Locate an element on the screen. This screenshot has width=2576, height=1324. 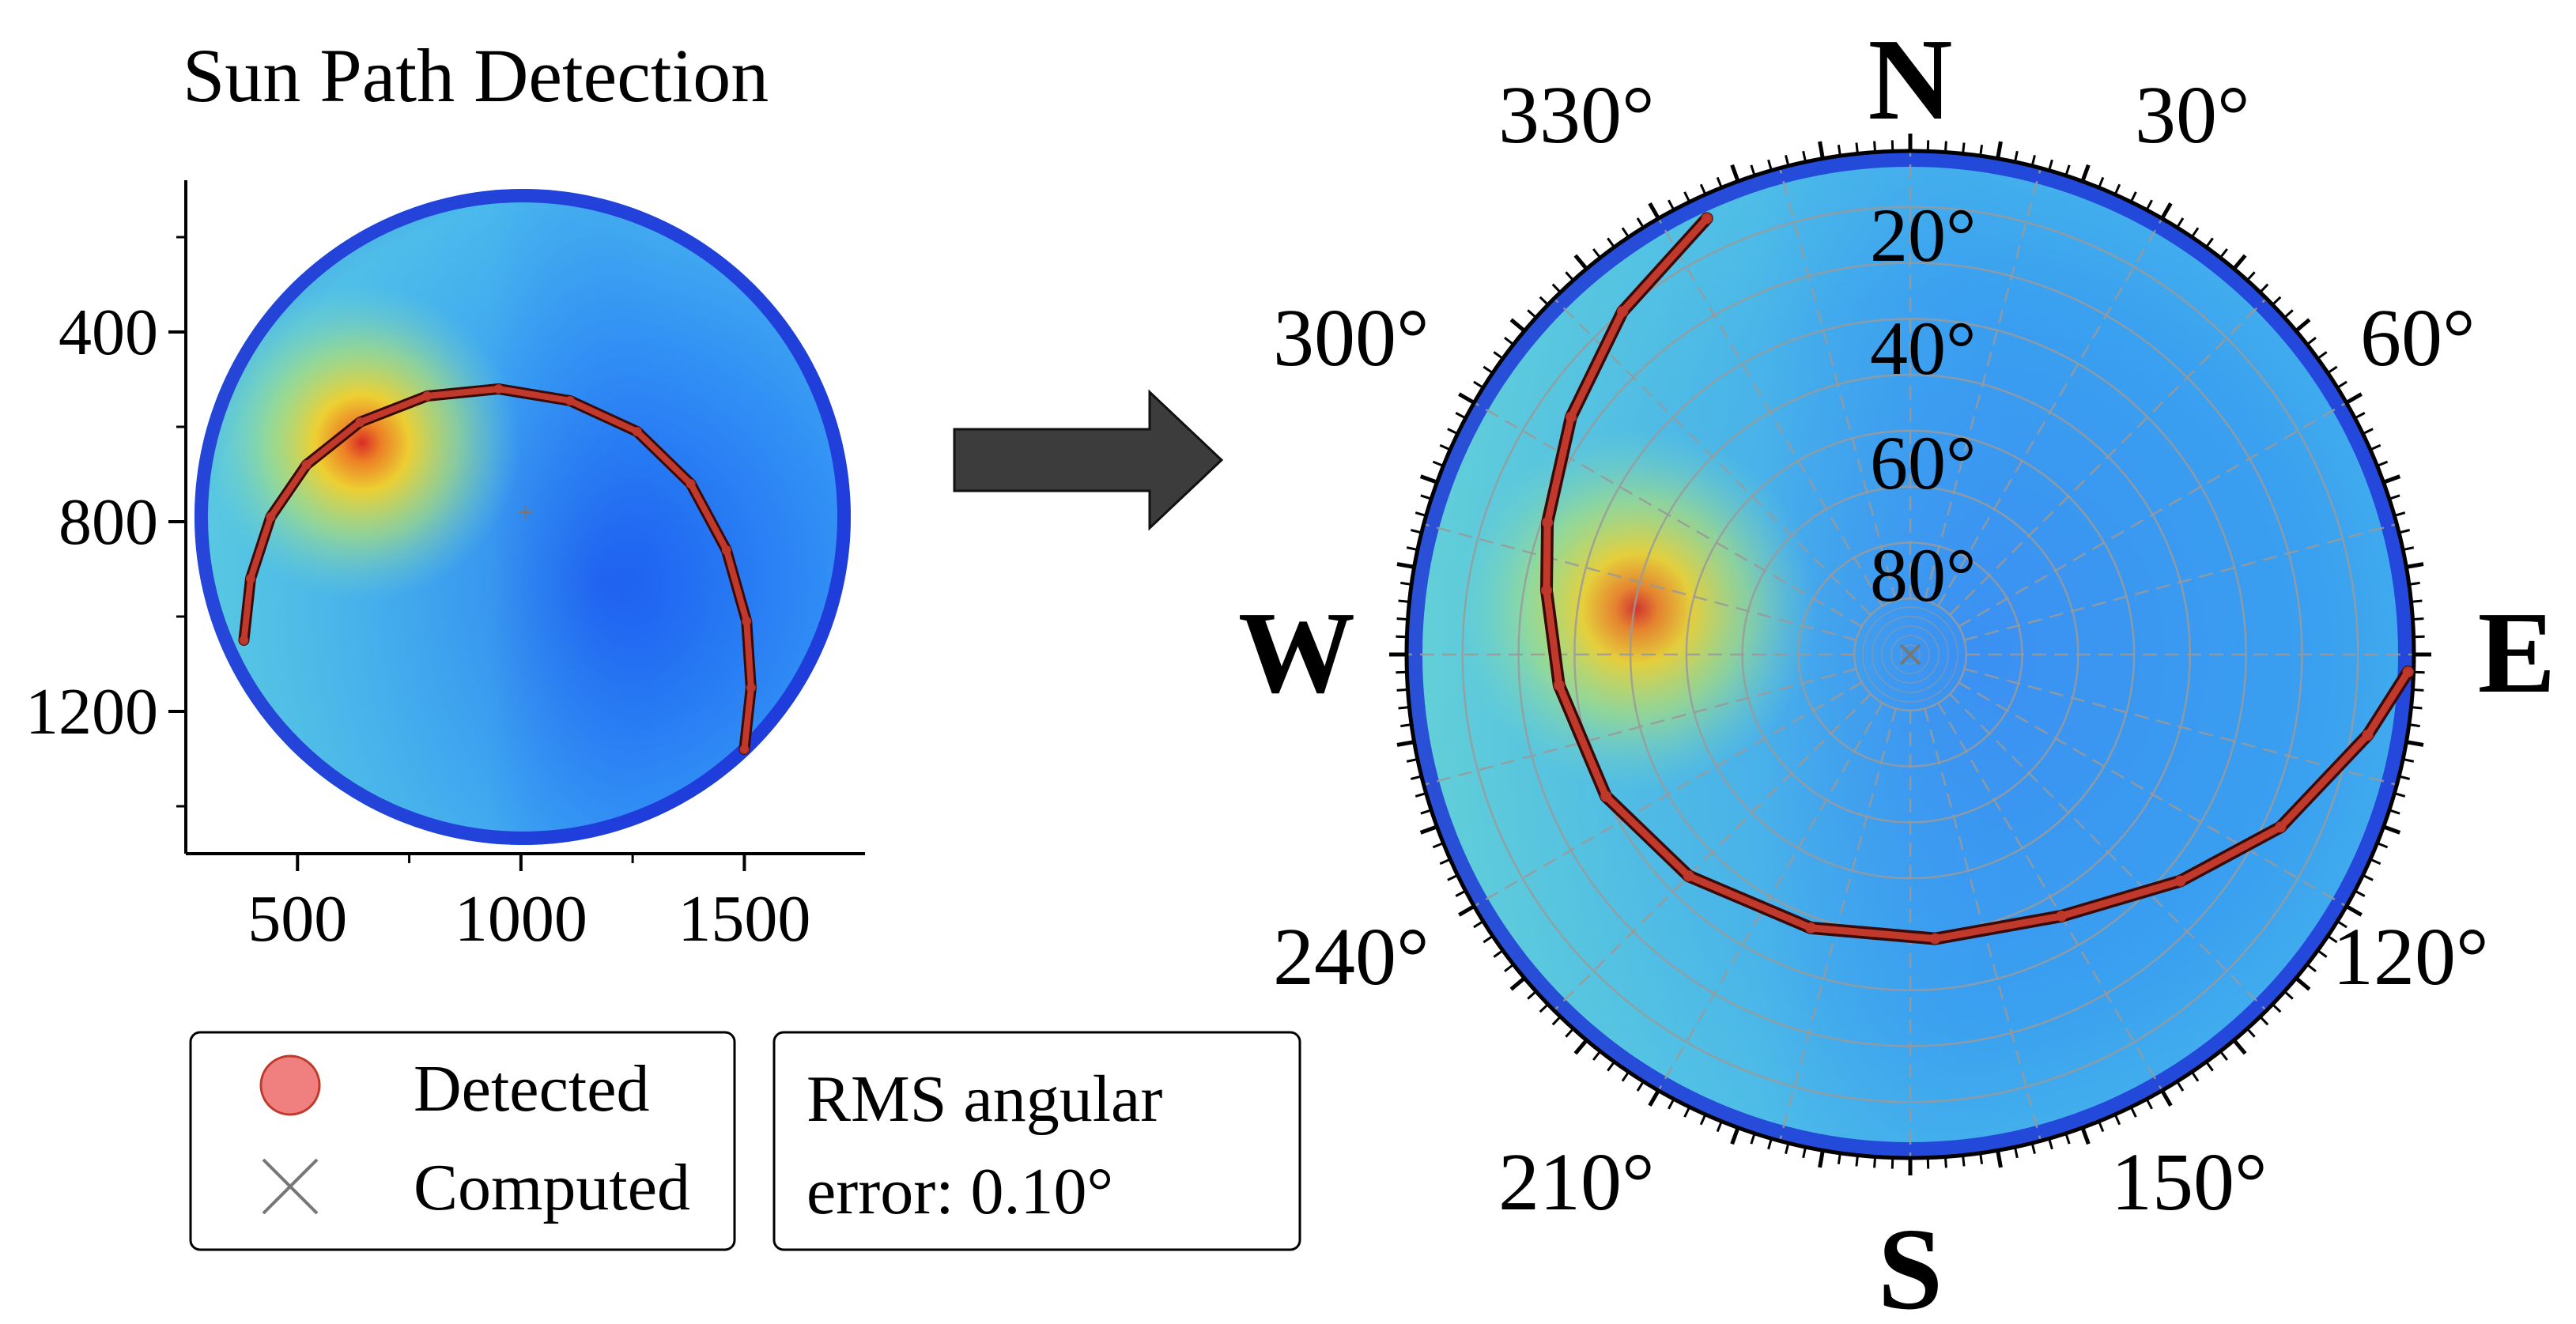
azimuth-label-150: 150° is located at coordinates (2189, 1182).